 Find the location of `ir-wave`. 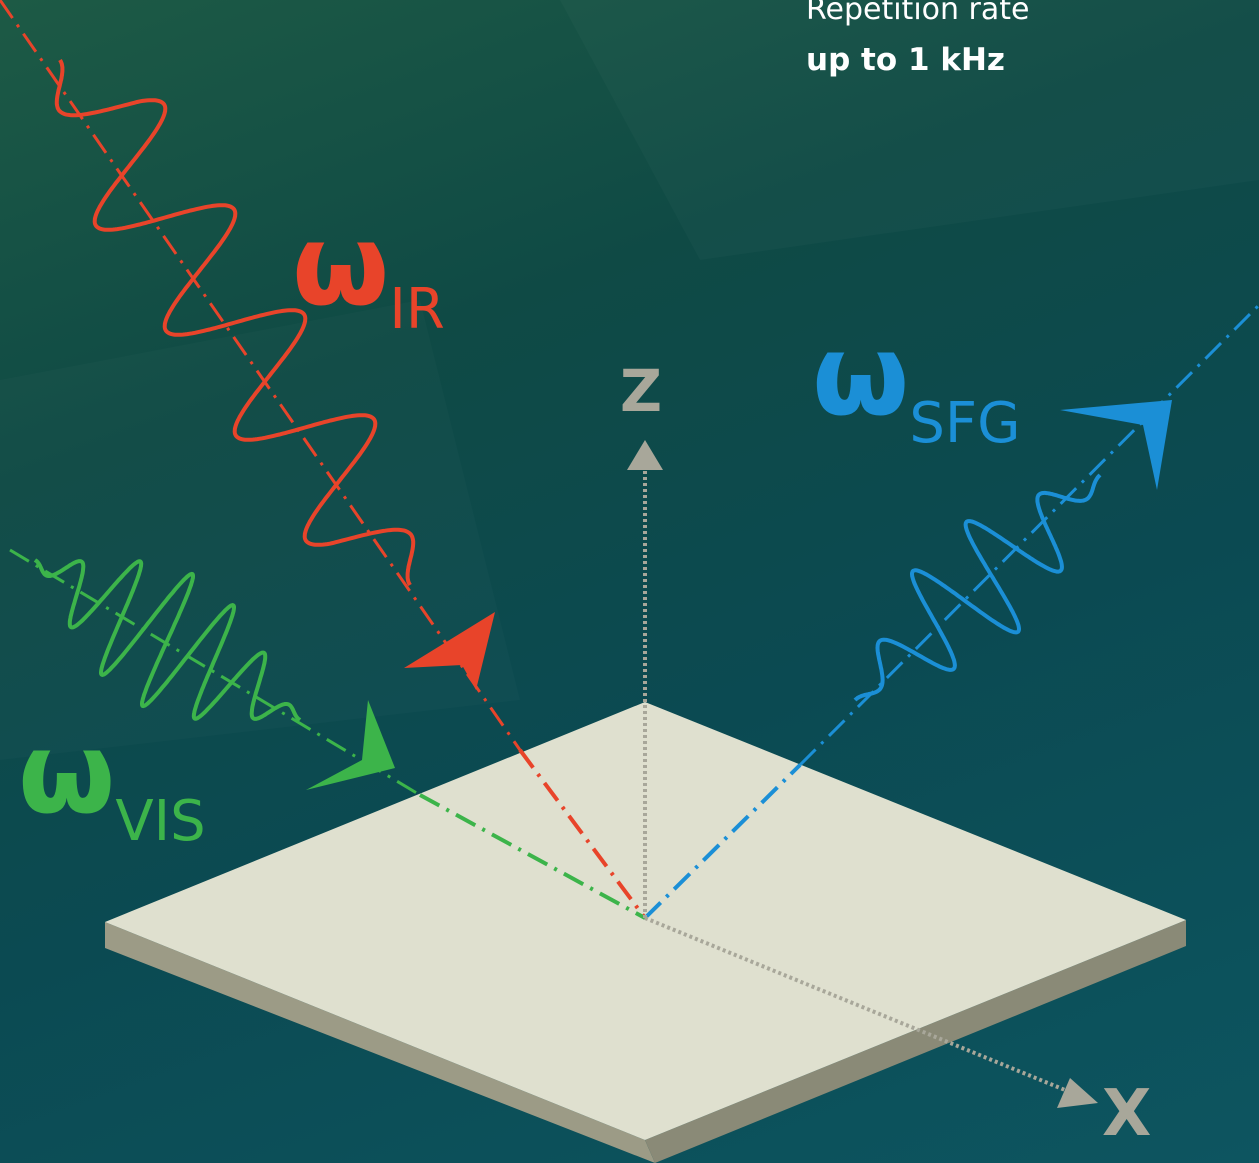

ir-wave is located at coordinates (235, 322).